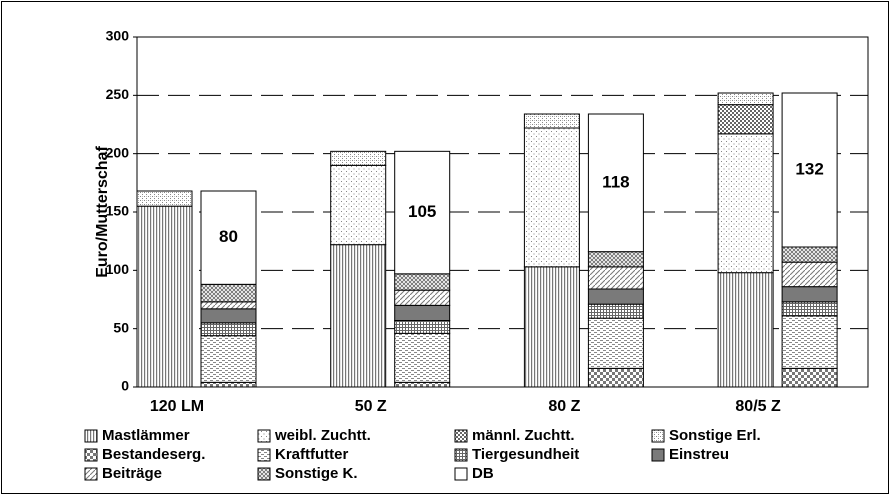 The image size is (890, 495). I want to click on legend-label: DB, so click(483, 473).